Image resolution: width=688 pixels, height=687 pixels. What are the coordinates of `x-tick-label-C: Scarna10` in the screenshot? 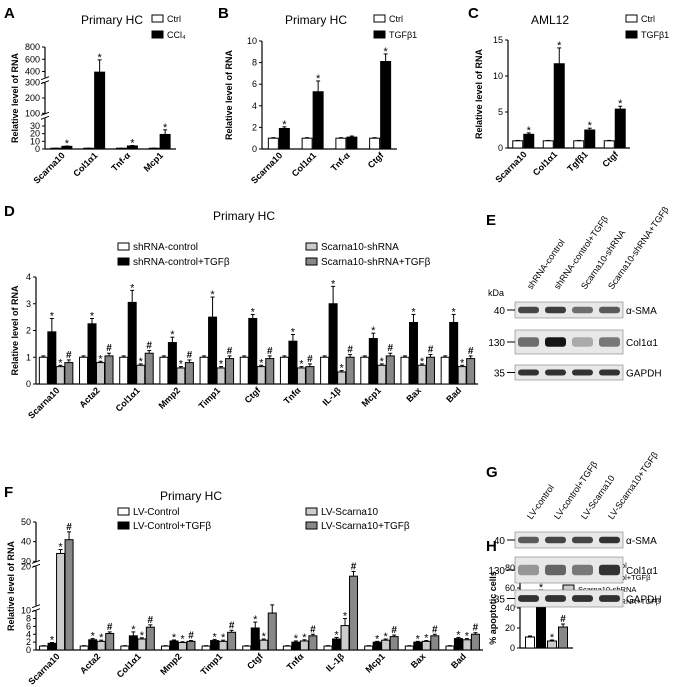 It's located at (510, 166).